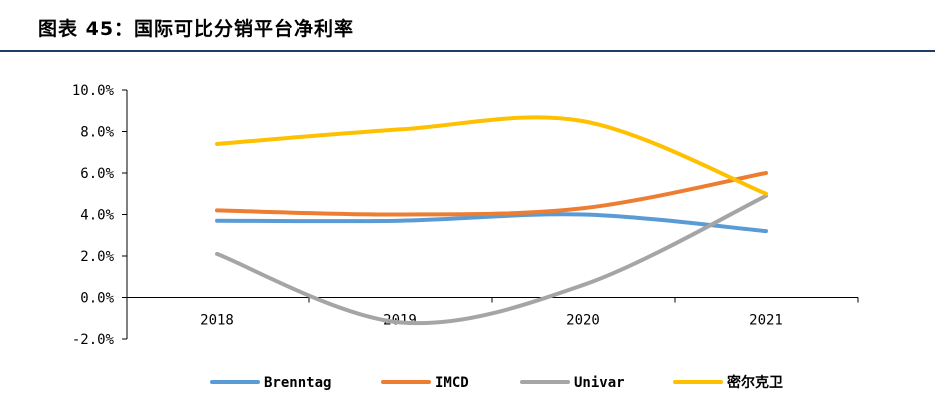  Describe the element at coordinates (452, 383) in the screenshot. I see `legend-label: IMCD` at that location.